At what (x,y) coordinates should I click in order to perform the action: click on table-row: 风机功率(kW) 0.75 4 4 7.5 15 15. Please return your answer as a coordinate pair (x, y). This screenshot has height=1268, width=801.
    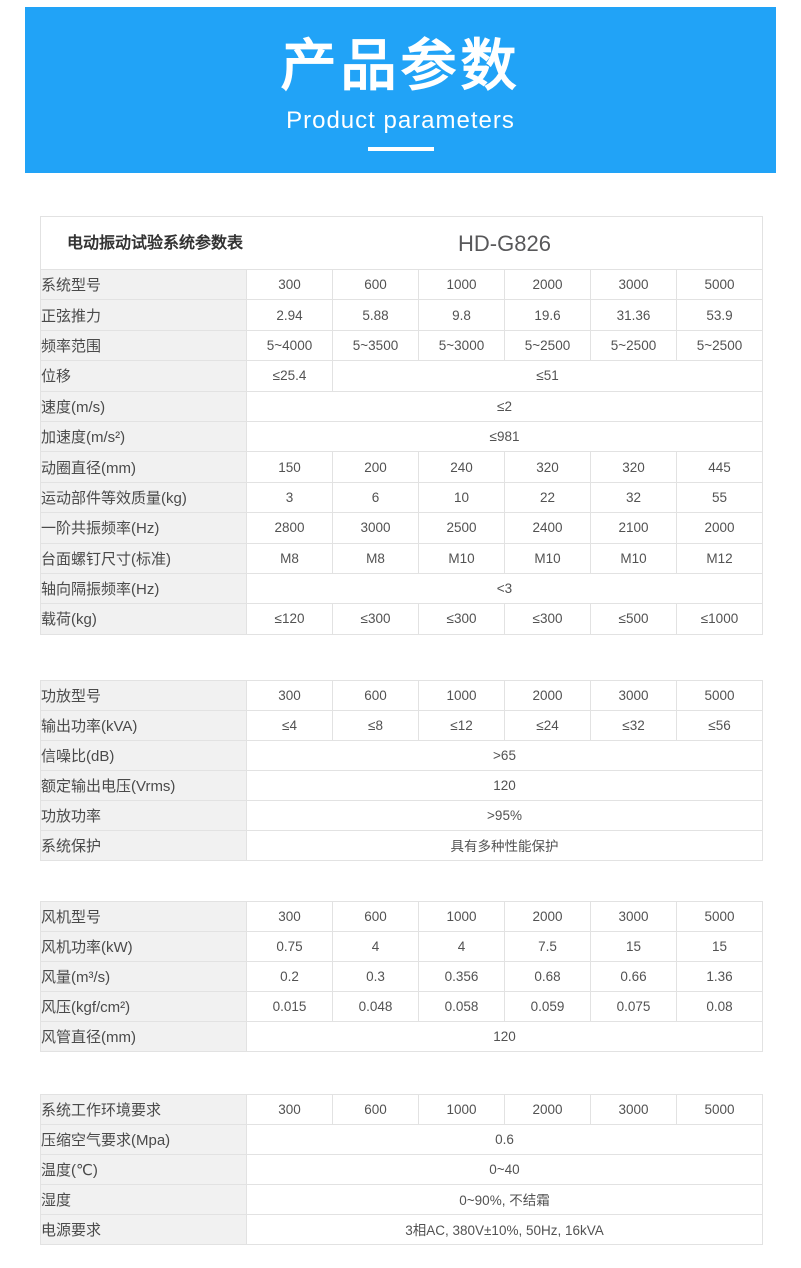
    Looking at the image, I should click on (401, 946).